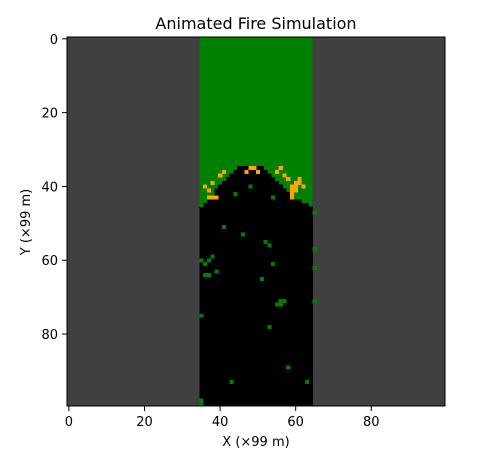 The height and width of the screenshot is (456, 504). What do you see at coordinates (49, 114) in the screenshot?
I see `y-tick-label-20: 20` at bounding box center [49, 114].